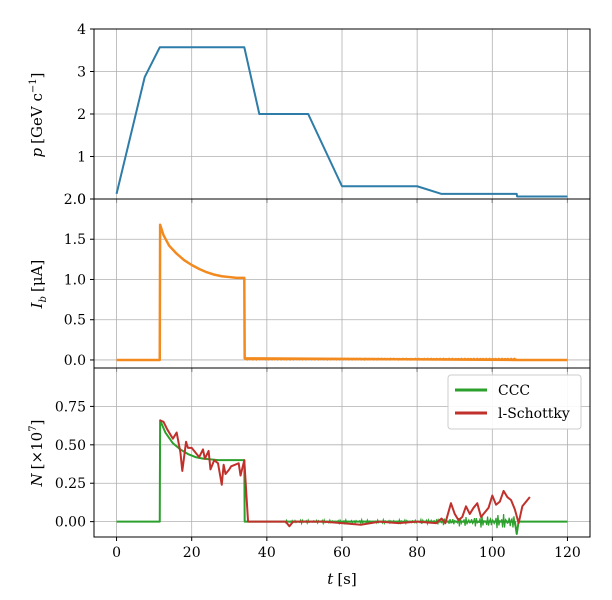 This screenshot has height=600, width=612. Describe the element at coordinates (37, 454) in the screenshot. I see `particle-number-axis-label: N[×107]` at that location.